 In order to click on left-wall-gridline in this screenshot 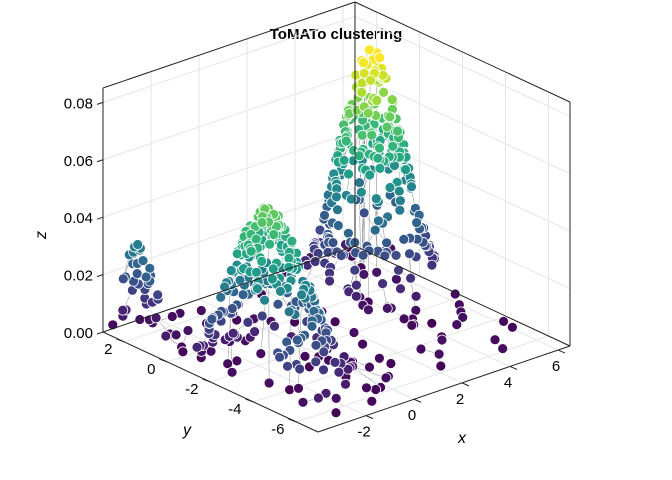, I will do `click(229, 117)`.